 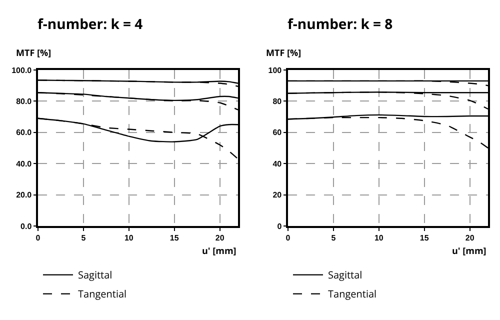 I want to click on y-tick-label: 40.0, so click(x=24, y=163).